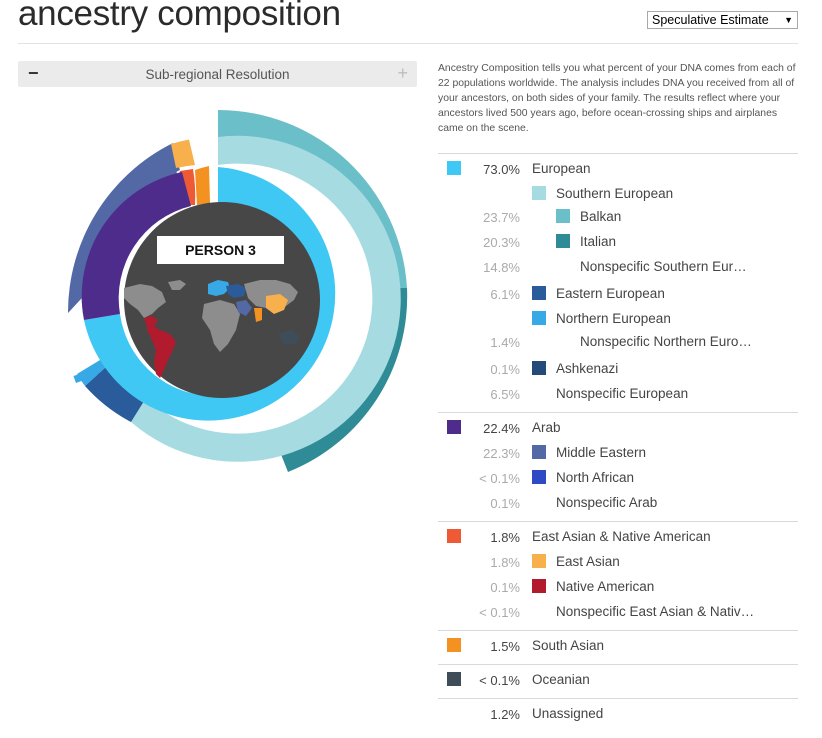 The image size is (822, 738). Describe the element at coordinates (505, 562) in the screenshot. I see `east-asian-pct: 1.8%` at that location.